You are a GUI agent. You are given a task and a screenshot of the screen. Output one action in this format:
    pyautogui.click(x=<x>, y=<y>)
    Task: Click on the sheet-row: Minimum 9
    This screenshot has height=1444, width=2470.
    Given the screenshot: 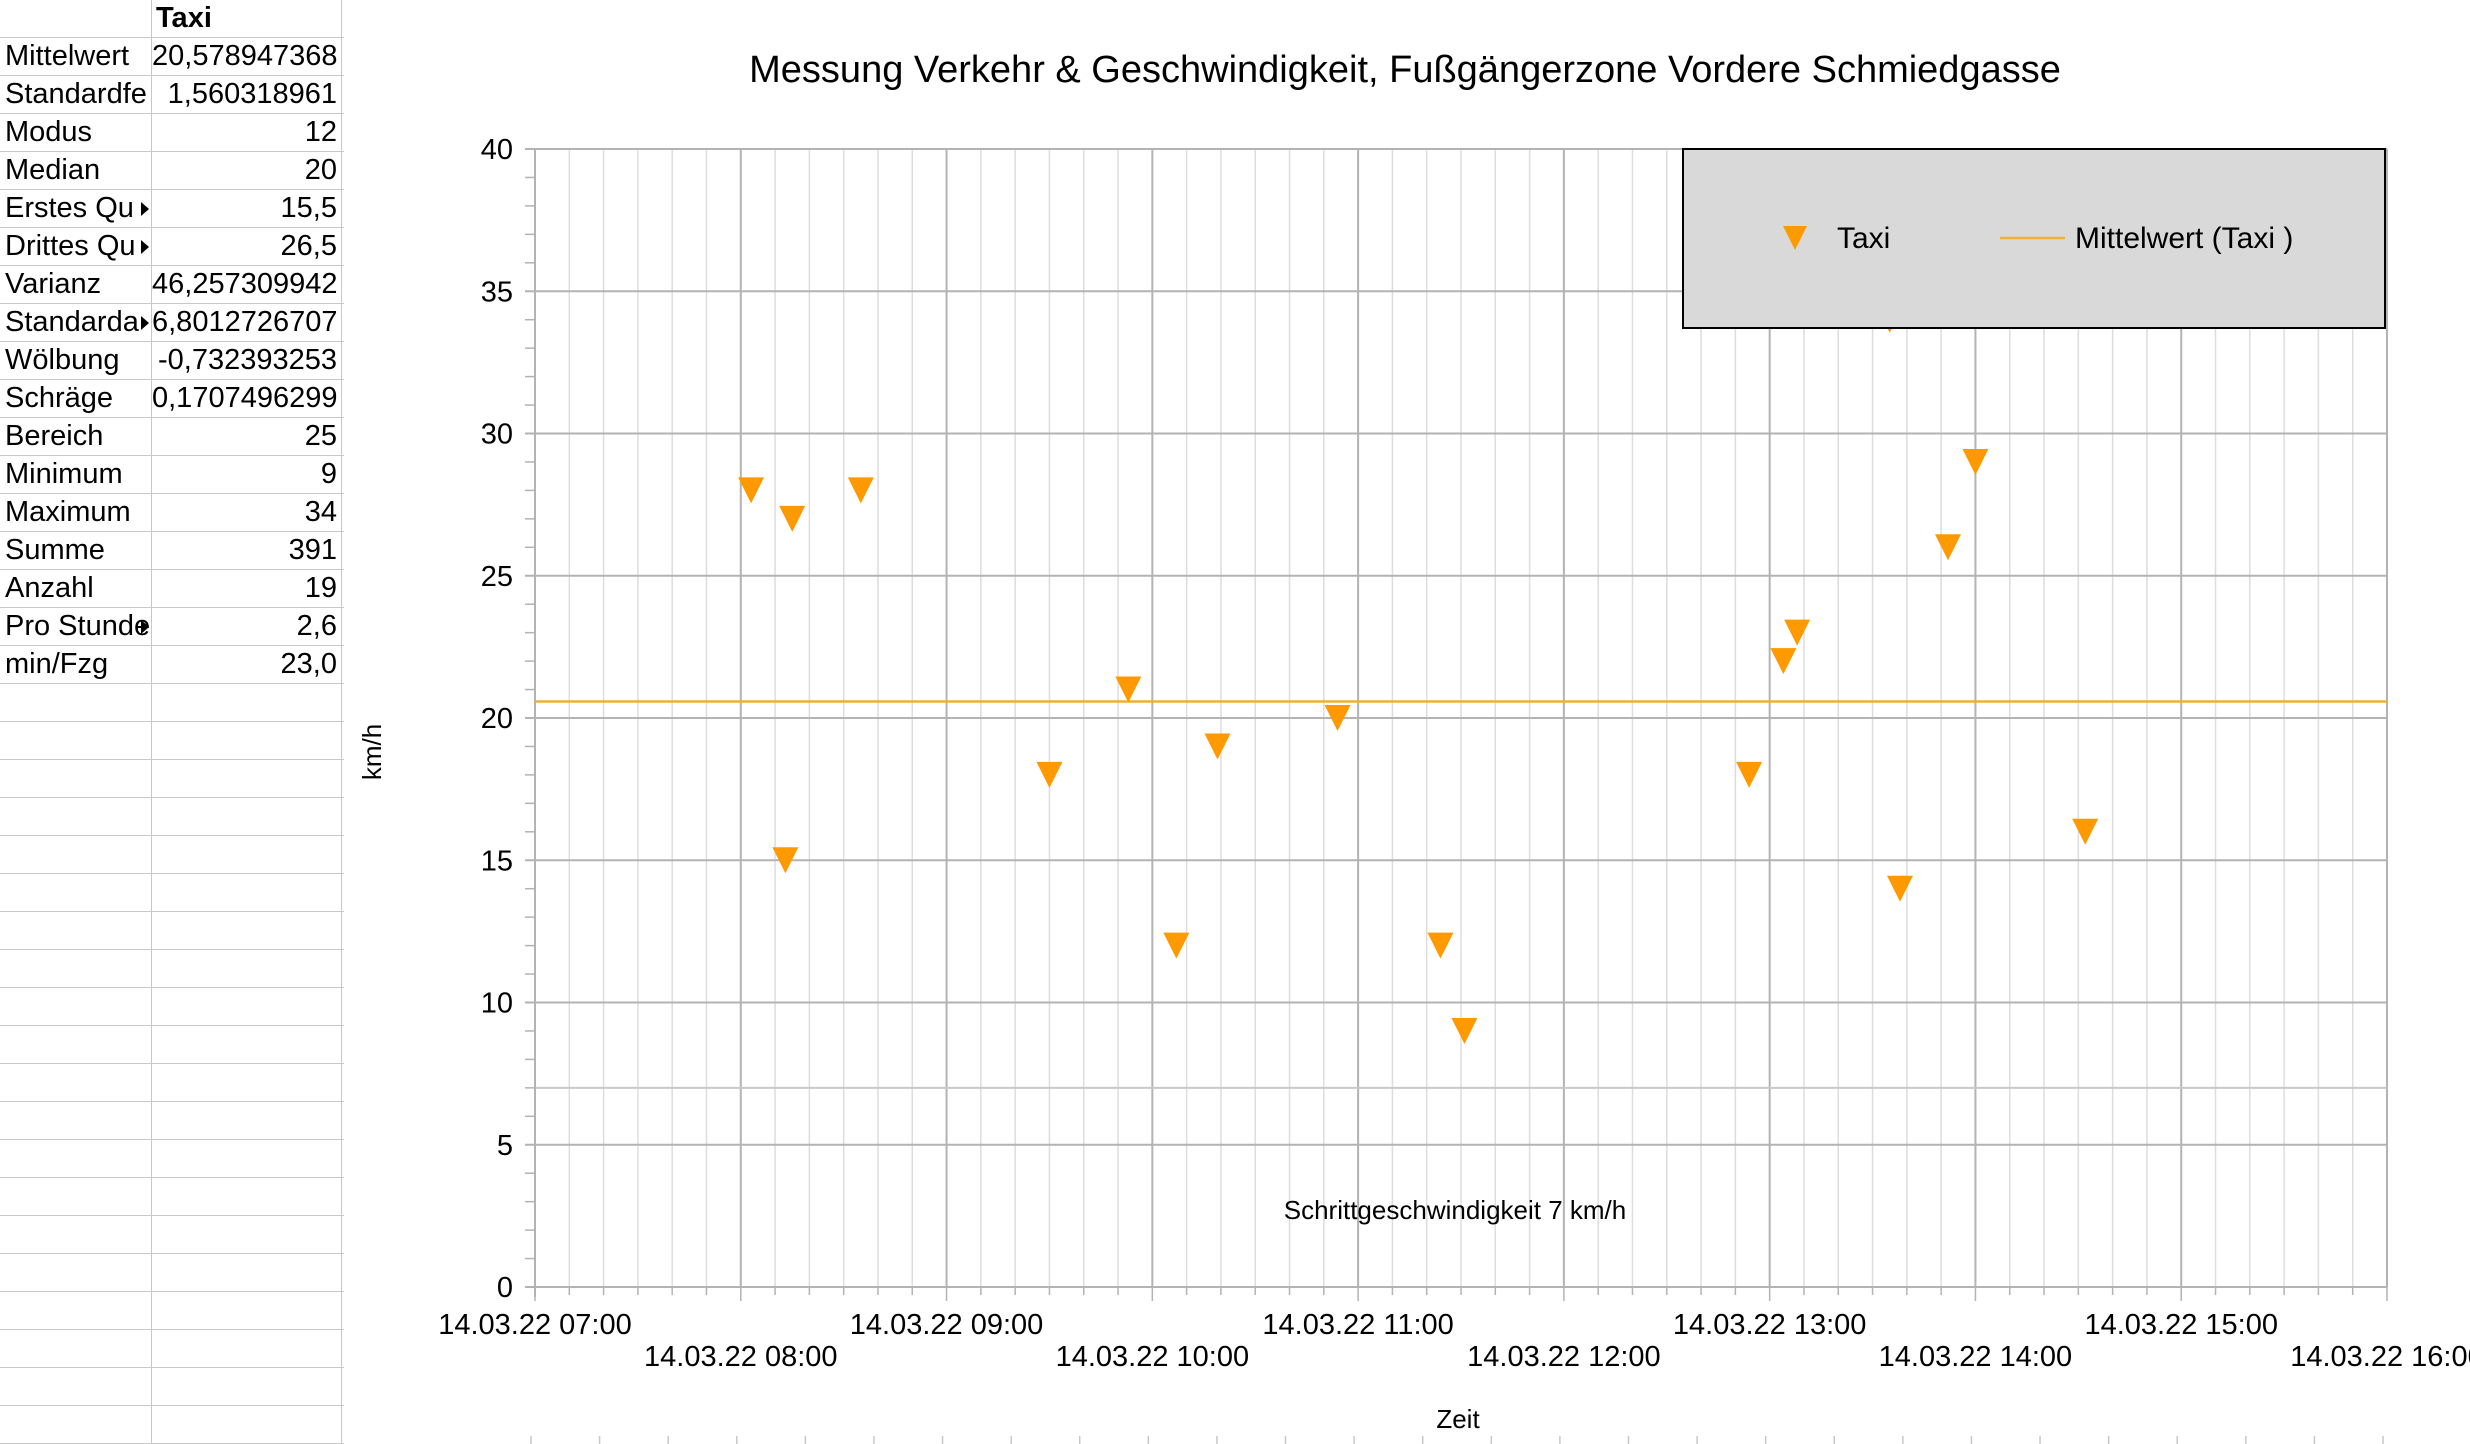 What is the action you would take?
    pyautogui.click(x=172, y=475)
    